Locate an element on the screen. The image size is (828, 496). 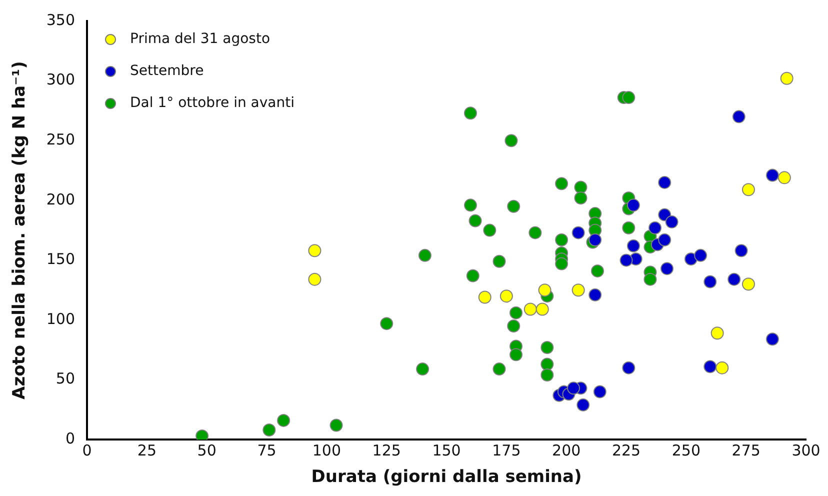
y-axis-title: Azoto nella biom. aerea (kg N ha⁻¹) is located at coordinates (20, 230).